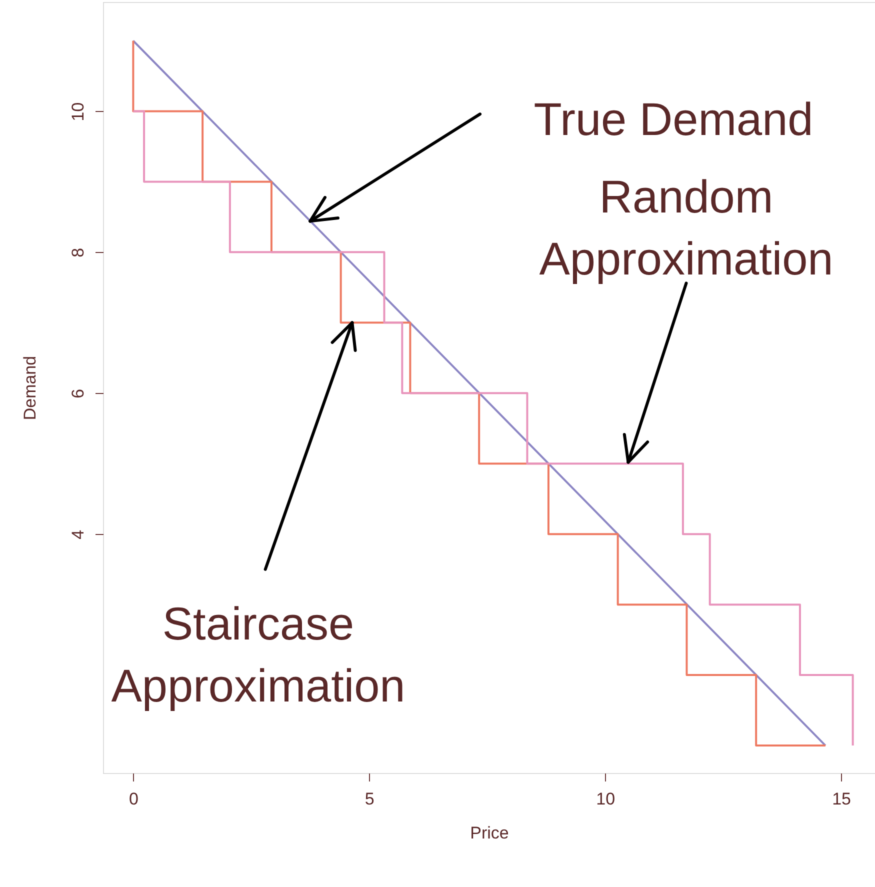  Describe the element at coordinates (674, 119) in the screenshot. I see `annotation: True Demand` at that location.